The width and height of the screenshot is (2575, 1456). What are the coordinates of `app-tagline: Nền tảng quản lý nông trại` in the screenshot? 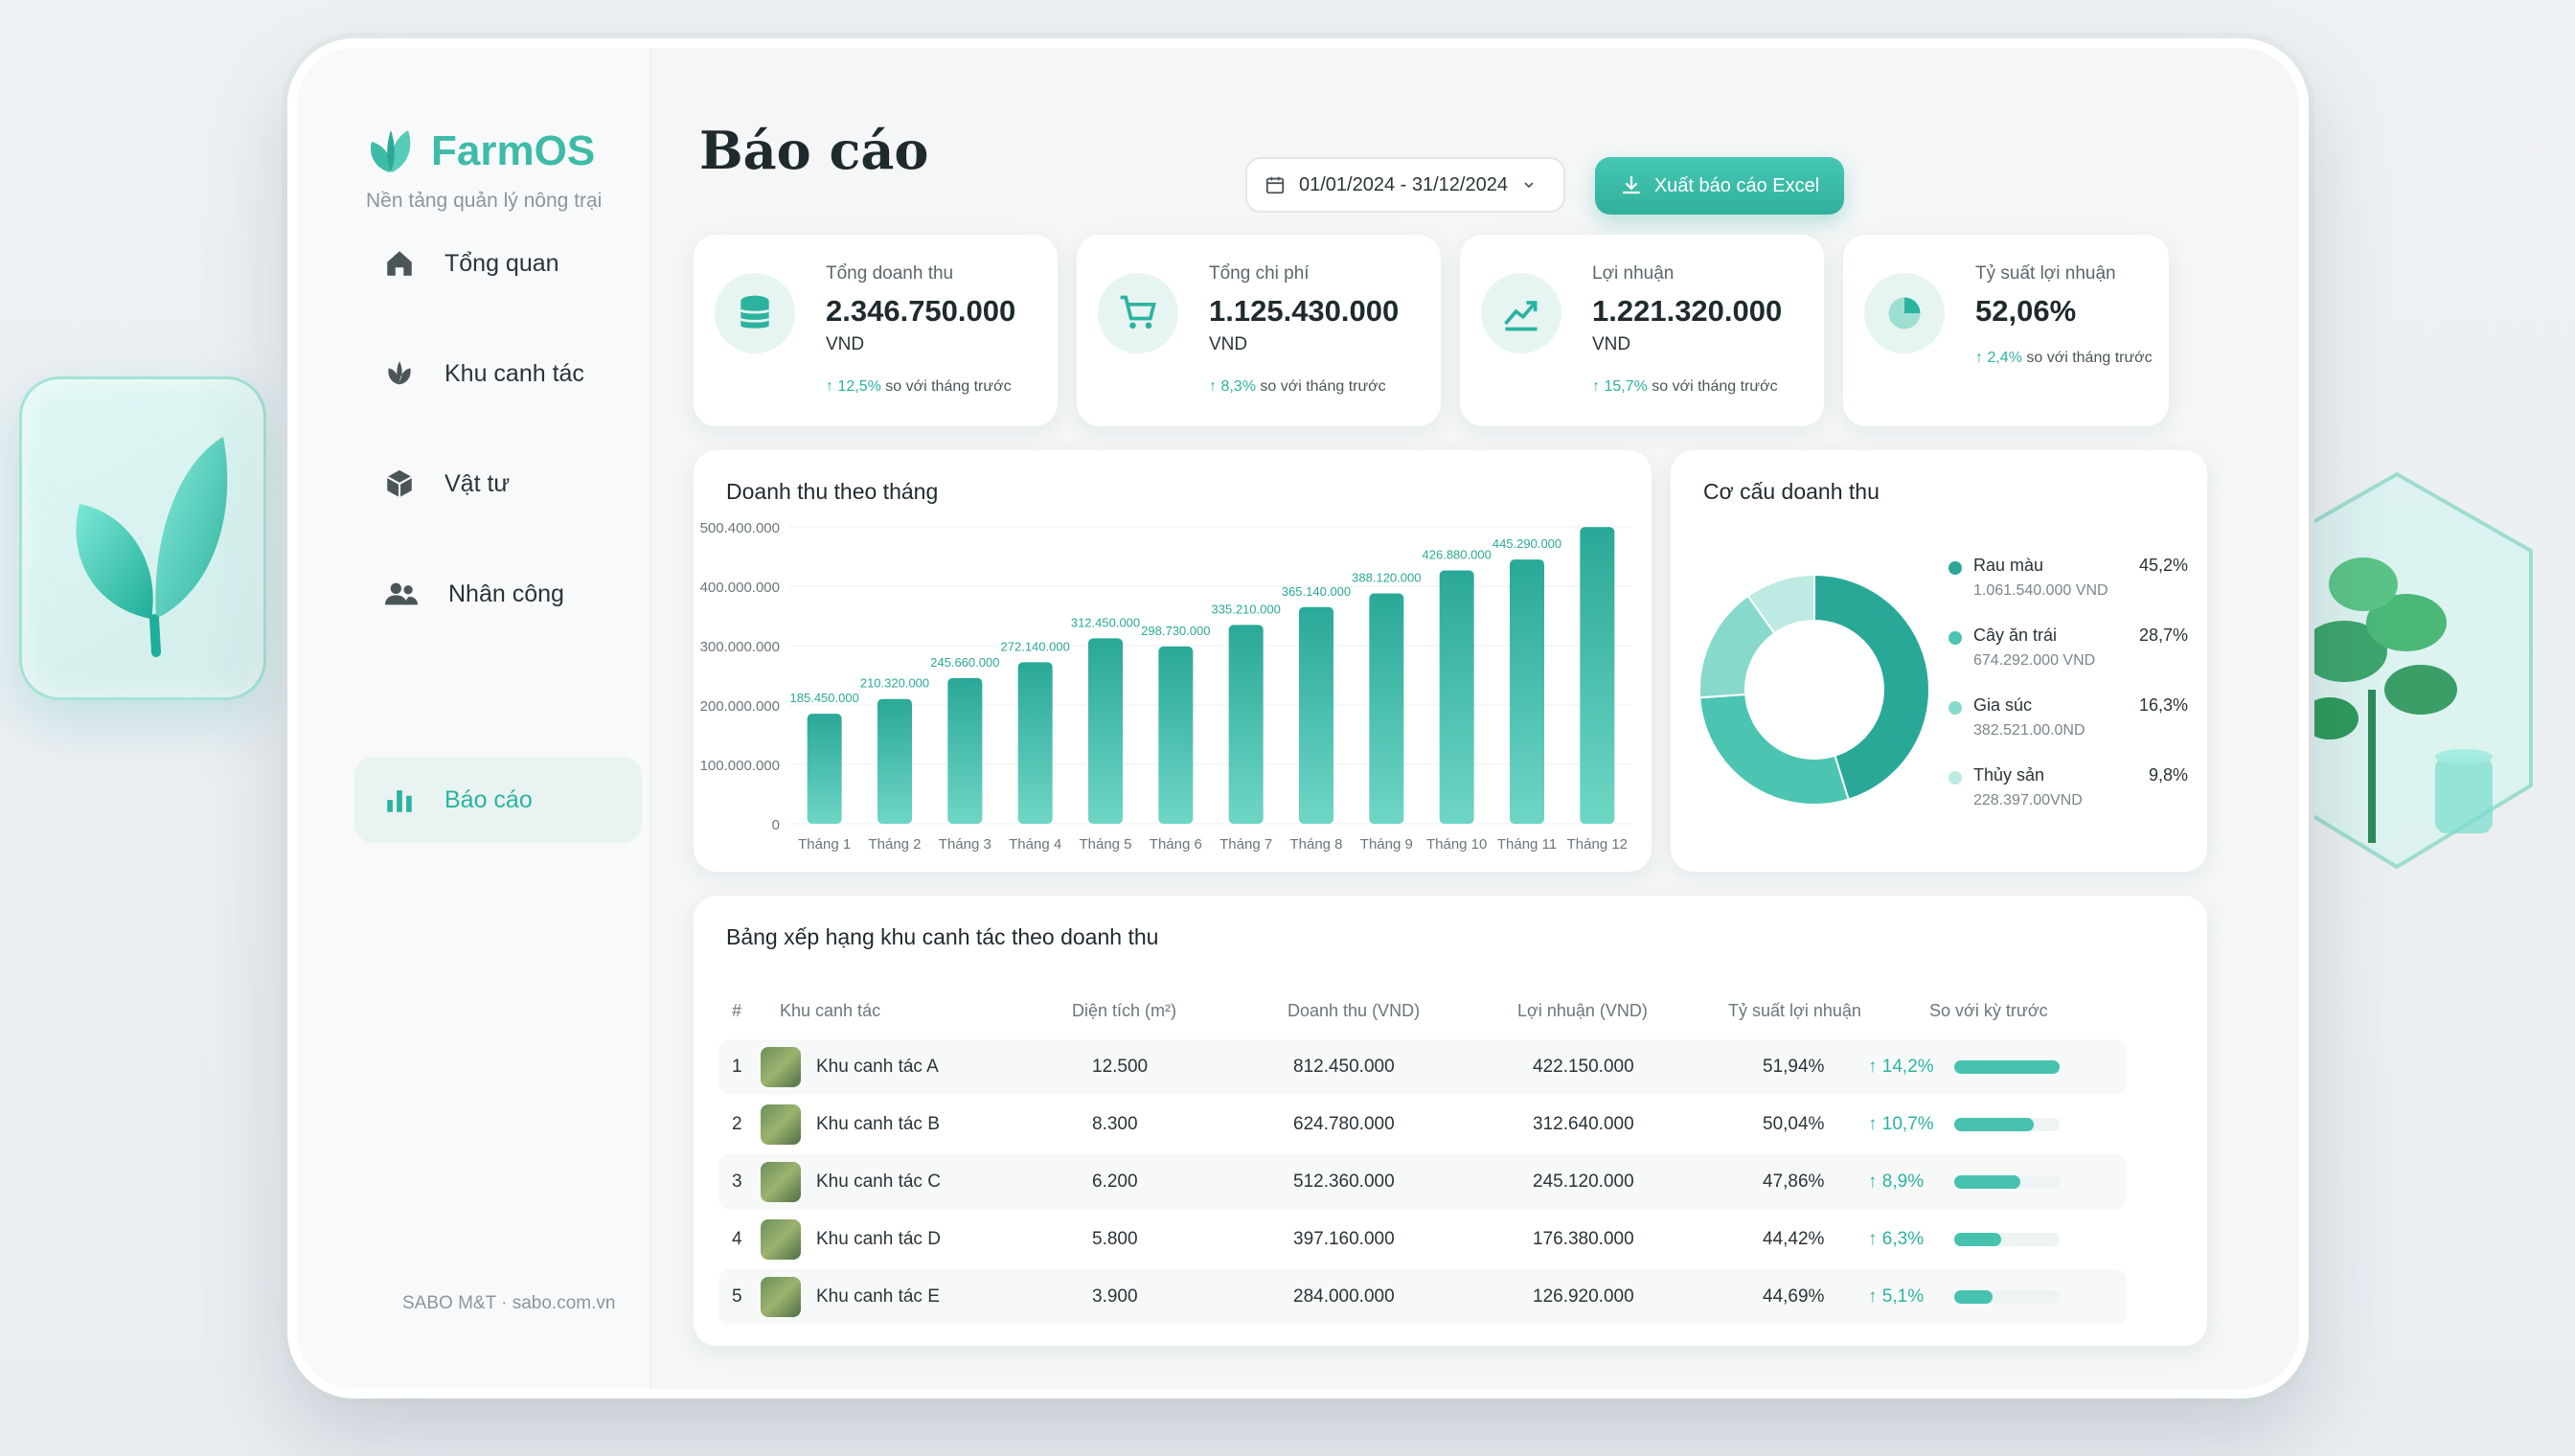 It's located at (484, 201).